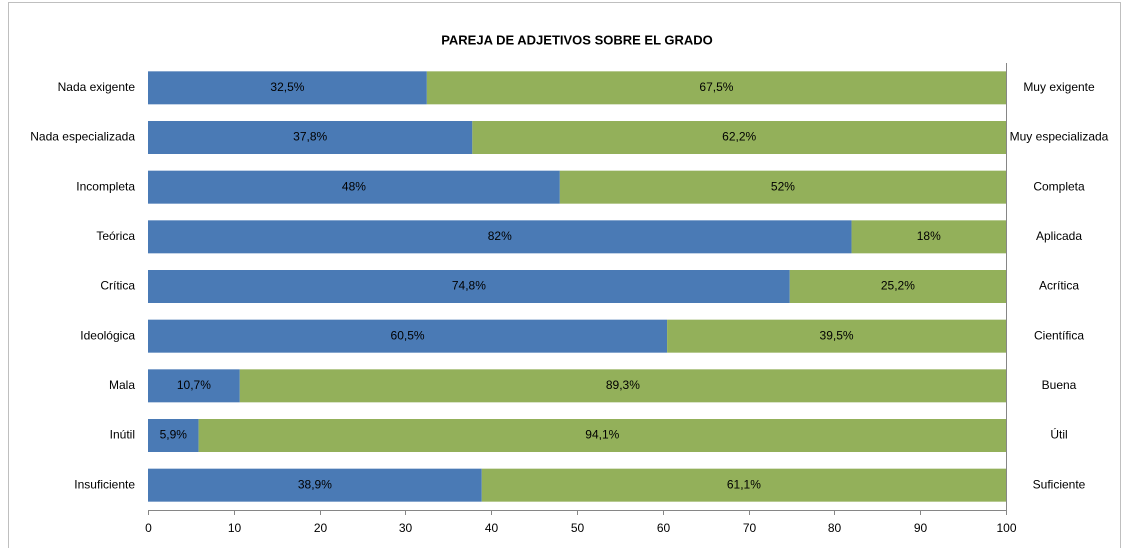 The height and width of the screenshot is (548, 1122). What do you see at coordinates (1006, 528) in the screenshot?
I see `x-tick-label: 100` at bounding box center [1006, 528].